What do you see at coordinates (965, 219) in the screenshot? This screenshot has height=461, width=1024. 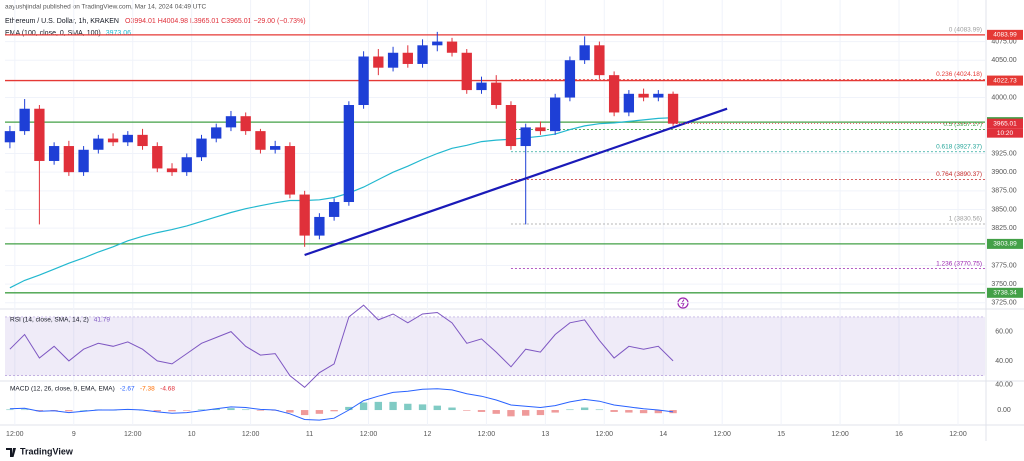 I see `fib-label: 1 (3830.56)` at bounding box center [965, 219].